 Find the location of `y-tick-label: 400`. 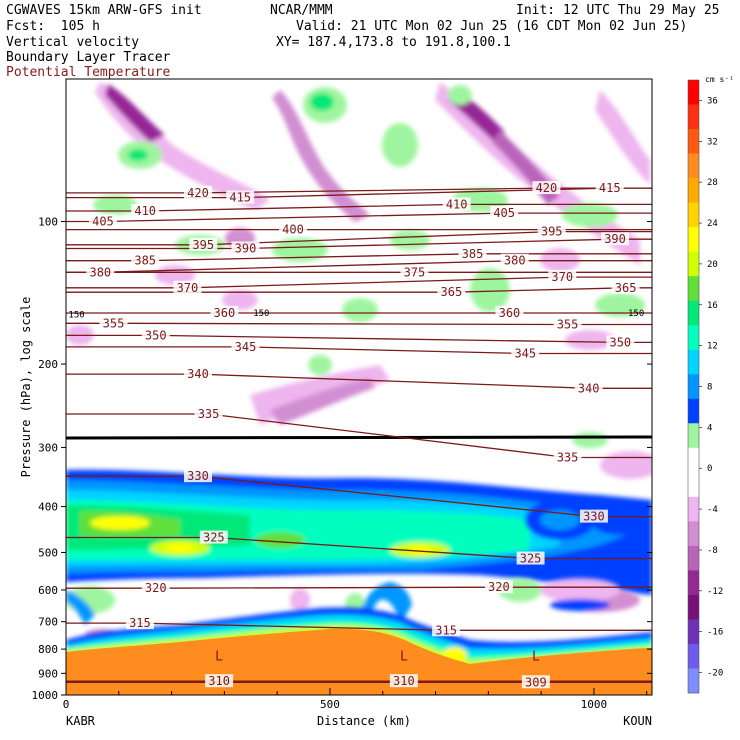

y-tick-label: 400 is located at coordinates (48, 507).